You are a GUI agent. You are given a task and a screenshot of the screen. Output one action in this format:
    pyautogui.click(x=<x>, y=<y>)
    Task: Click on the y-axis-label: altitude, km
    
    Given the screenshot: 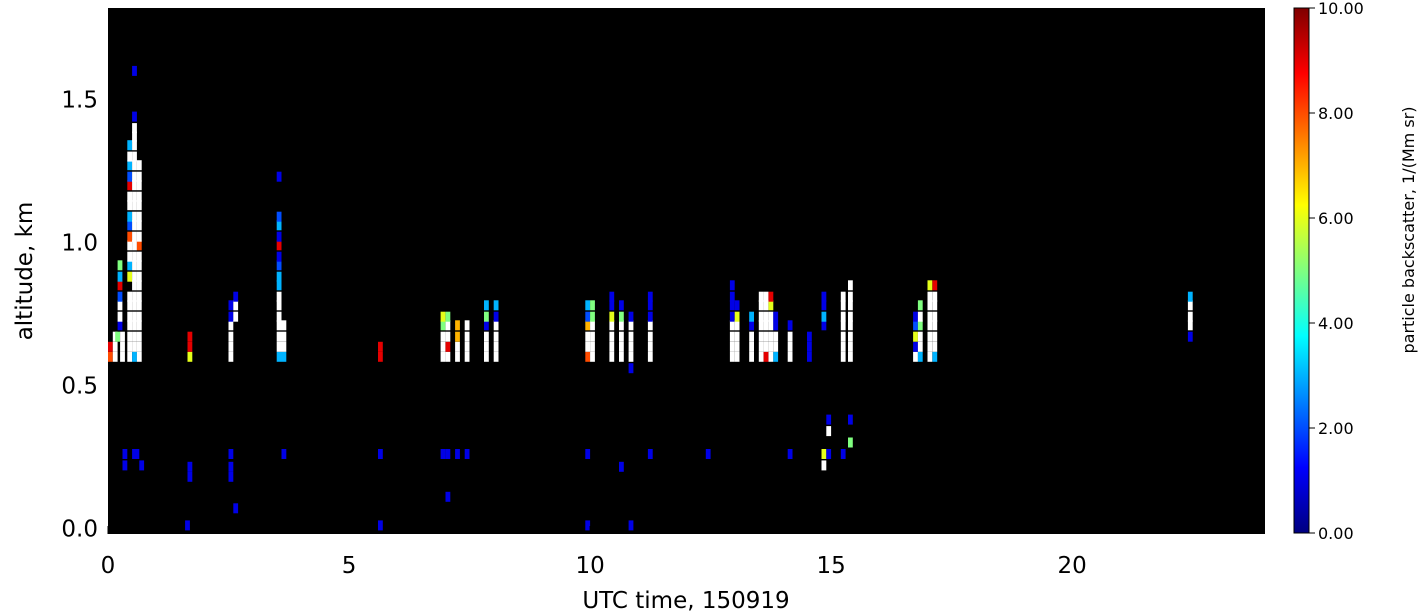 What is the action you would take?
    pyautogui.click(x=25, y=271)
    